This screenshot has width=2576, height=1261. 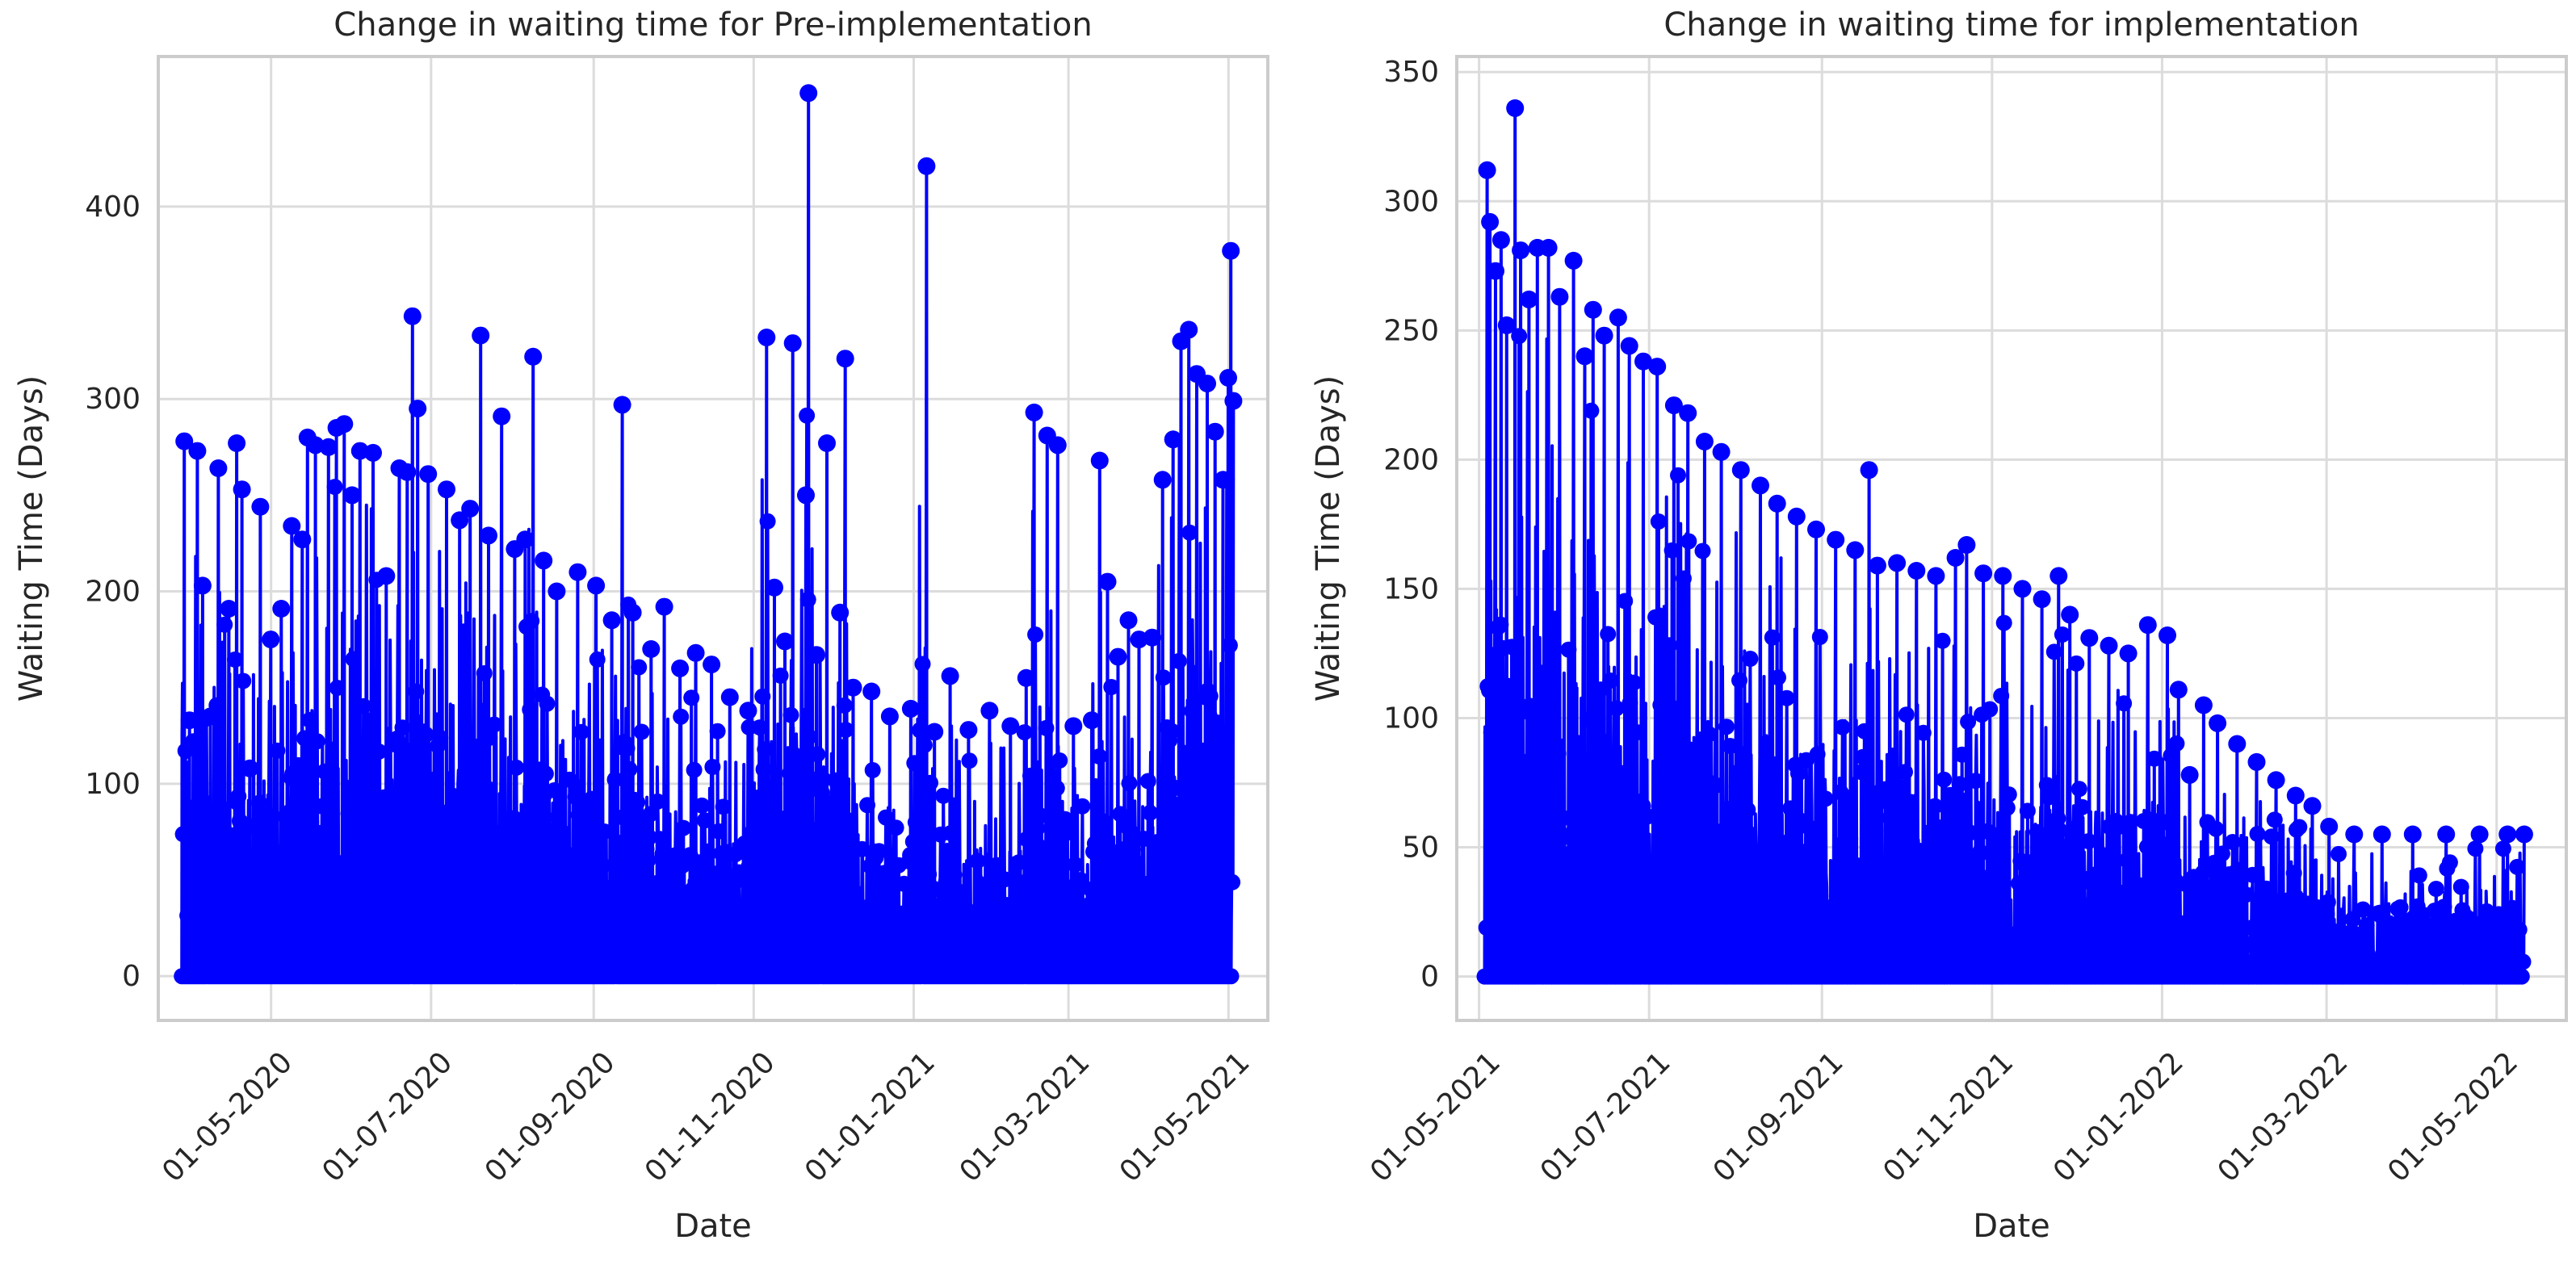 I want to click on right-chart-y-tick-label: 100, so click(x=1411, y=718).